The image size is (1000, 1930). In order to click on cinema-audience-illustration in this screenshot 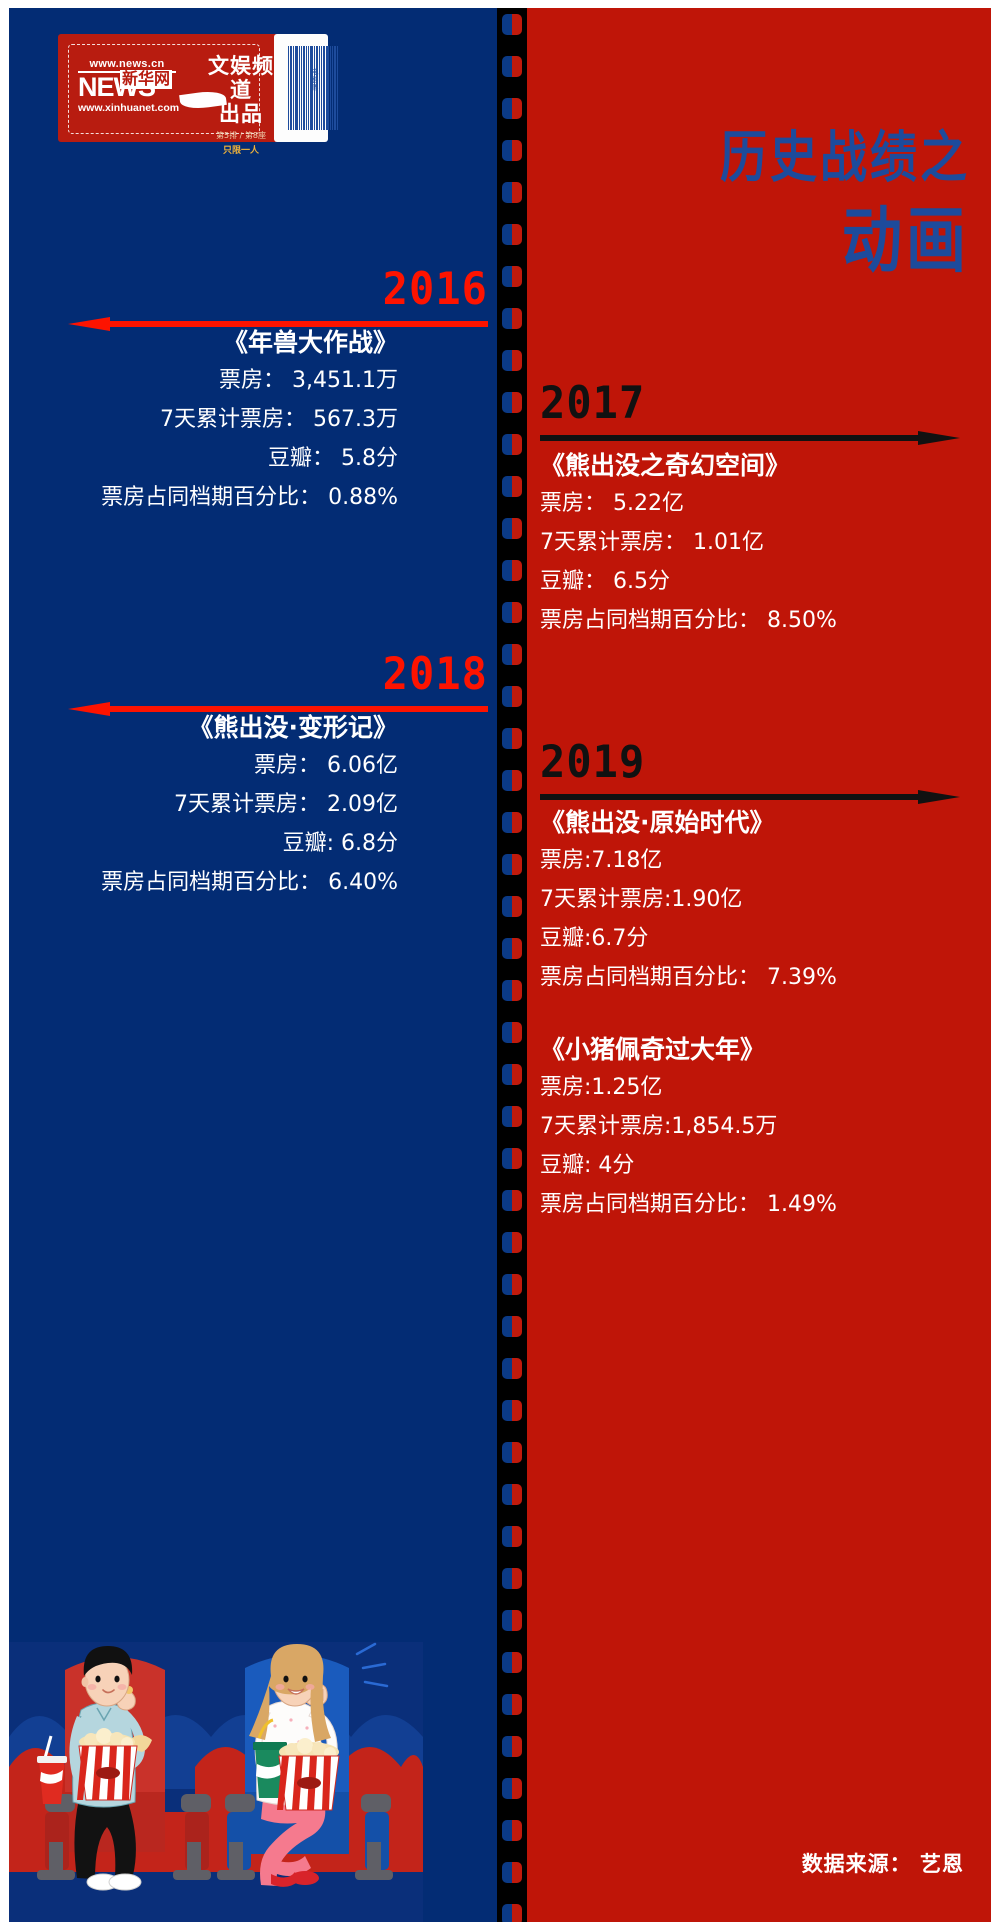, I will do `click(216, 1782)`.